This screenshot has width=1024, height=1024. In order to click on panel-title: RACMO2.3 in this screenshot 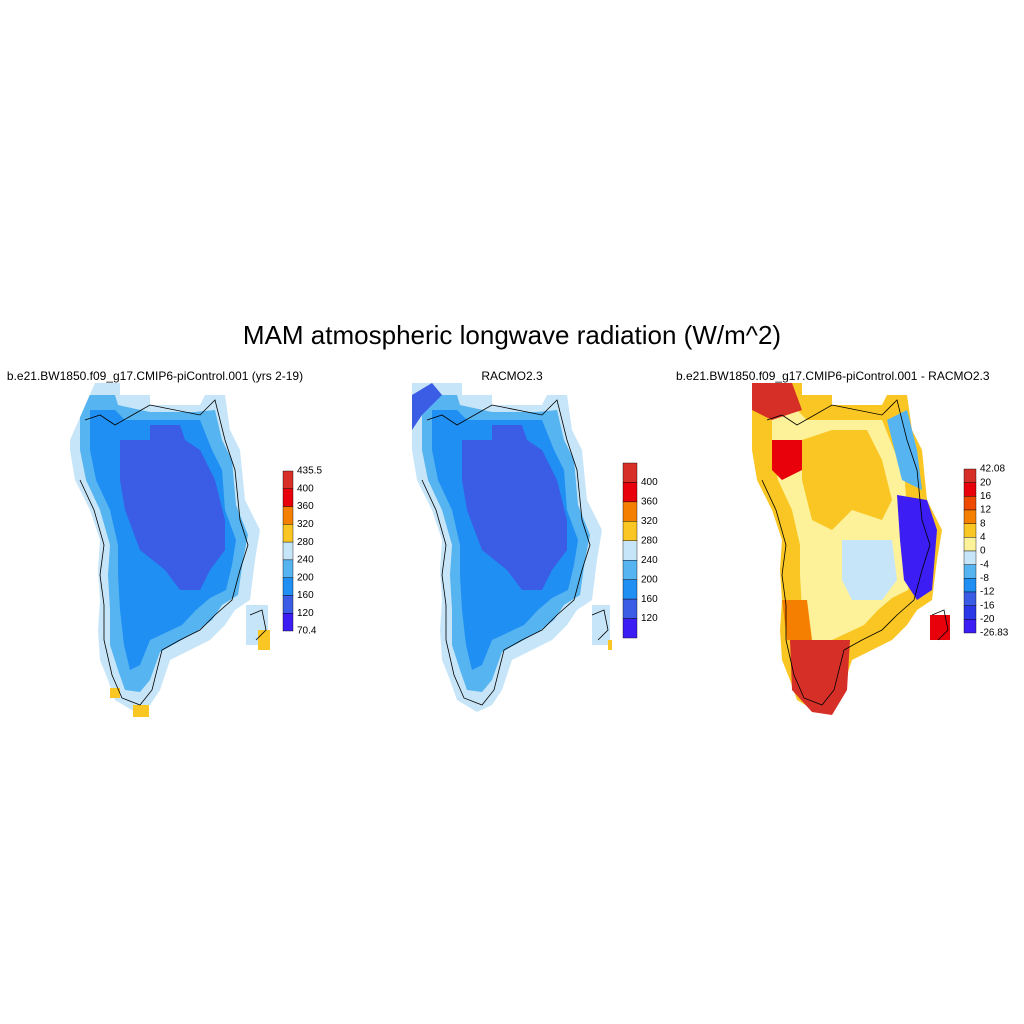, I will do `click(512, 376)`.